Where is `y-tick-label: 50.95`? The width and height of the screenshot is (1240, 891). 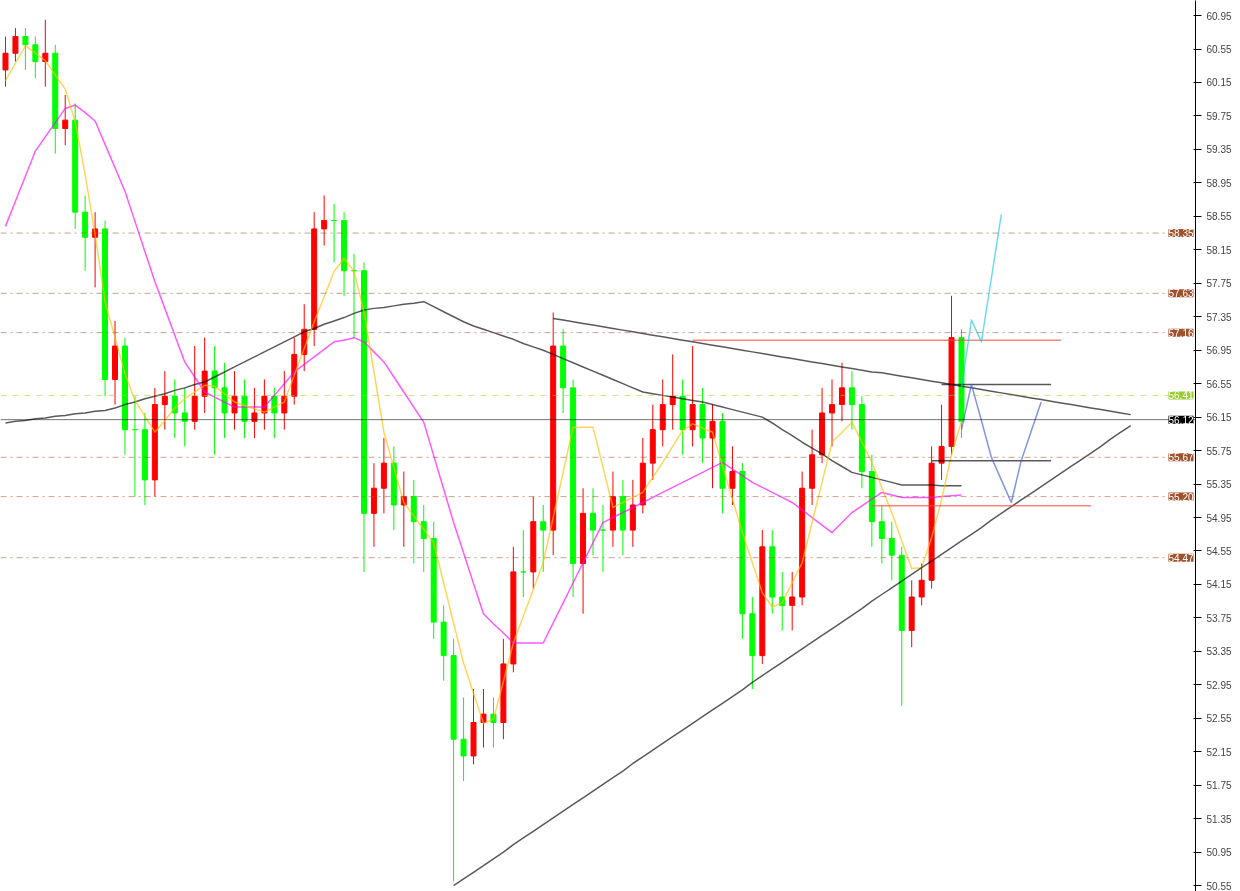
y-tick-label: 50.95 is located at coordinates (1219, 853).